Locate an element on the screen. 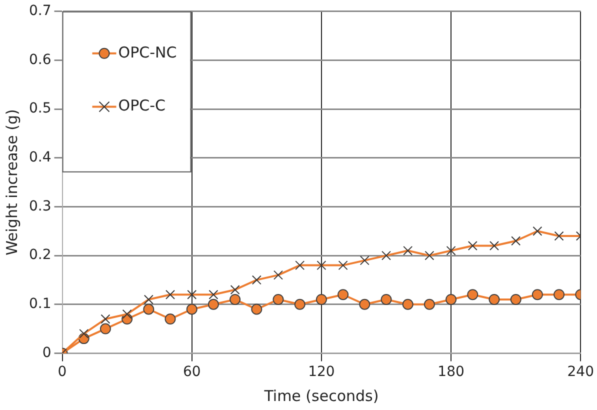  y-tick-label: 0.6 is located at coordinates (40, 60).